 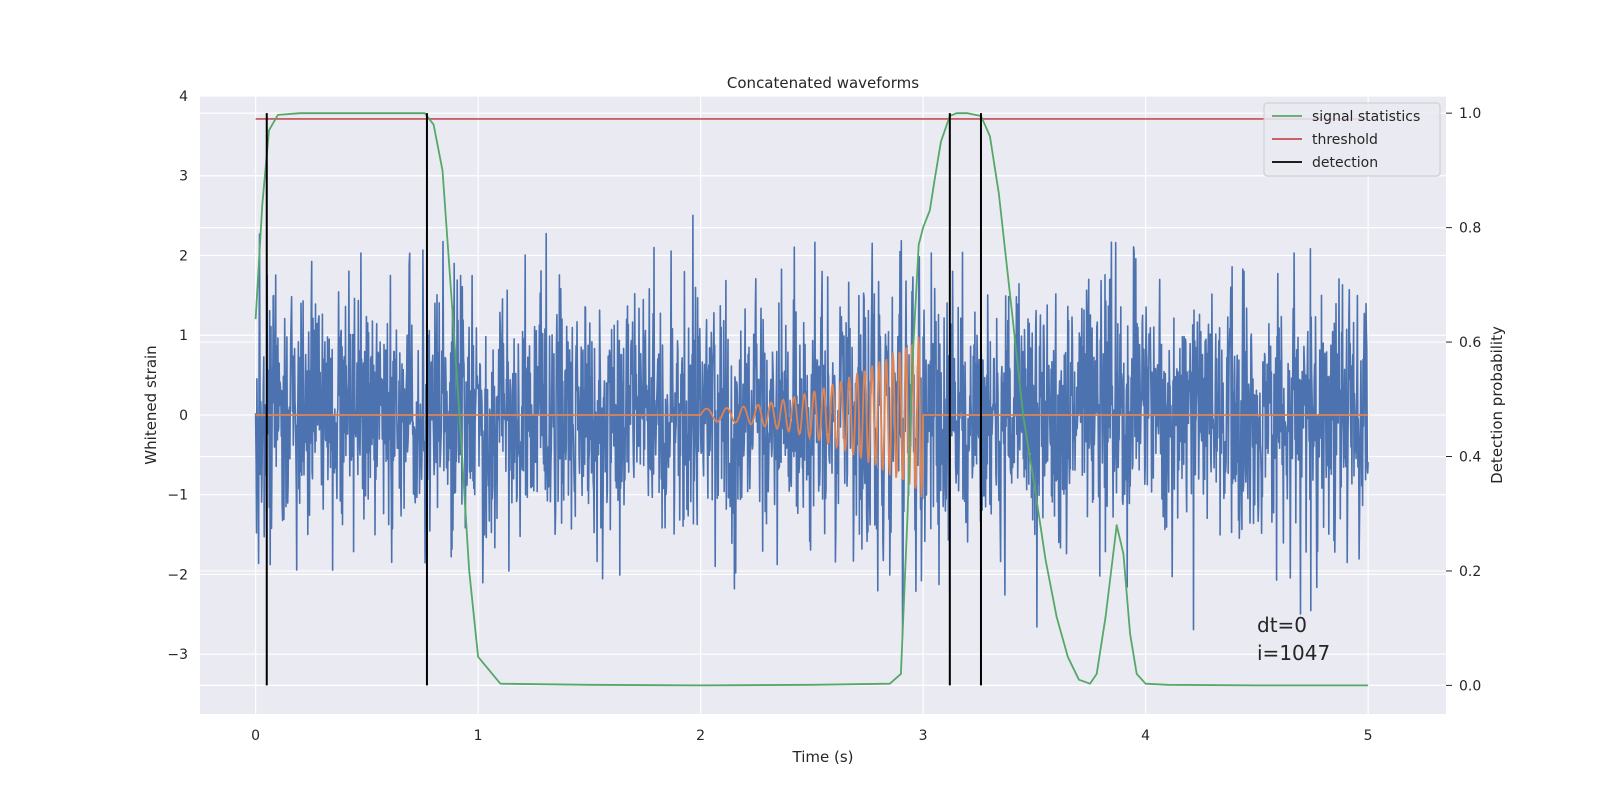 I want to click on x-tick-label: 1, so click(x=478, y=736).